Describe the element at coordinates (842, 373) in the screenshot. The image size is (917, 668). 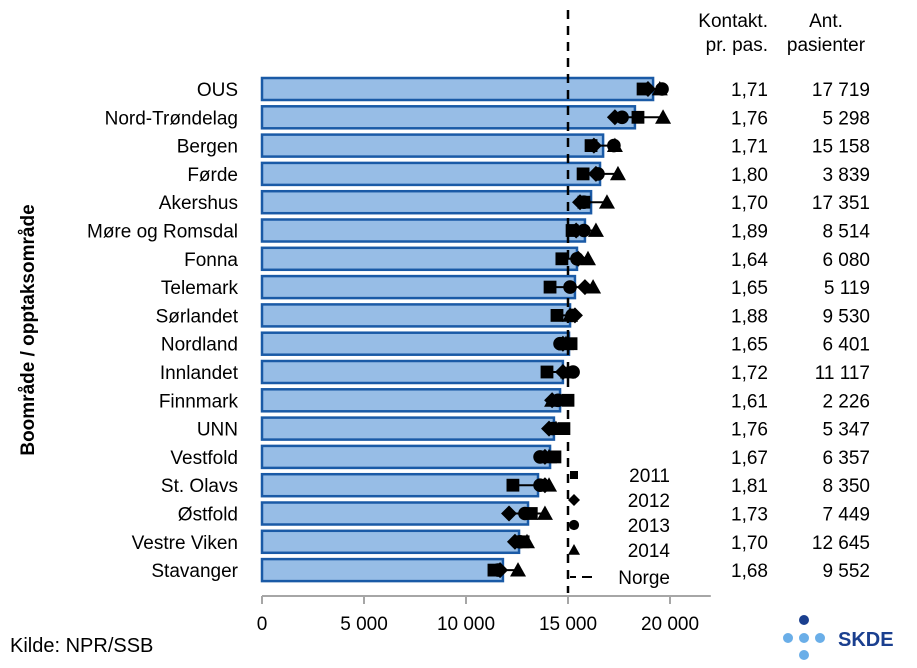
I see `pasienter-value: 11 117` at that location.